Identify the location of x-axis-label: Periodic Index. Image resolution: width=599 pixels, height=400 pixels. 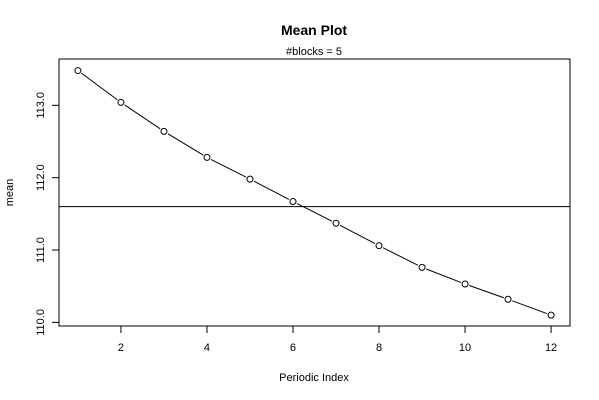
(314, 378).